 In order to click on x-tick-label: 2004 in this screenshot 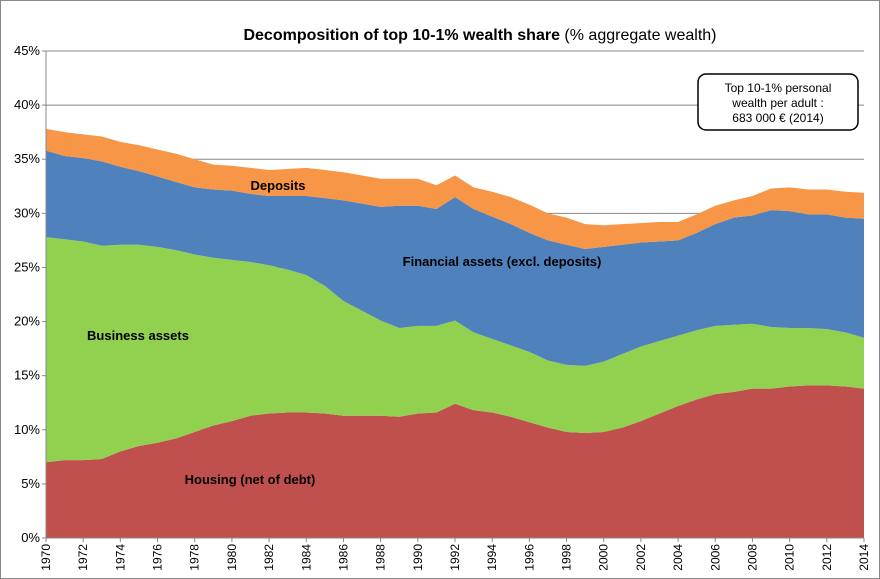, I will do `click(678, 557)`.